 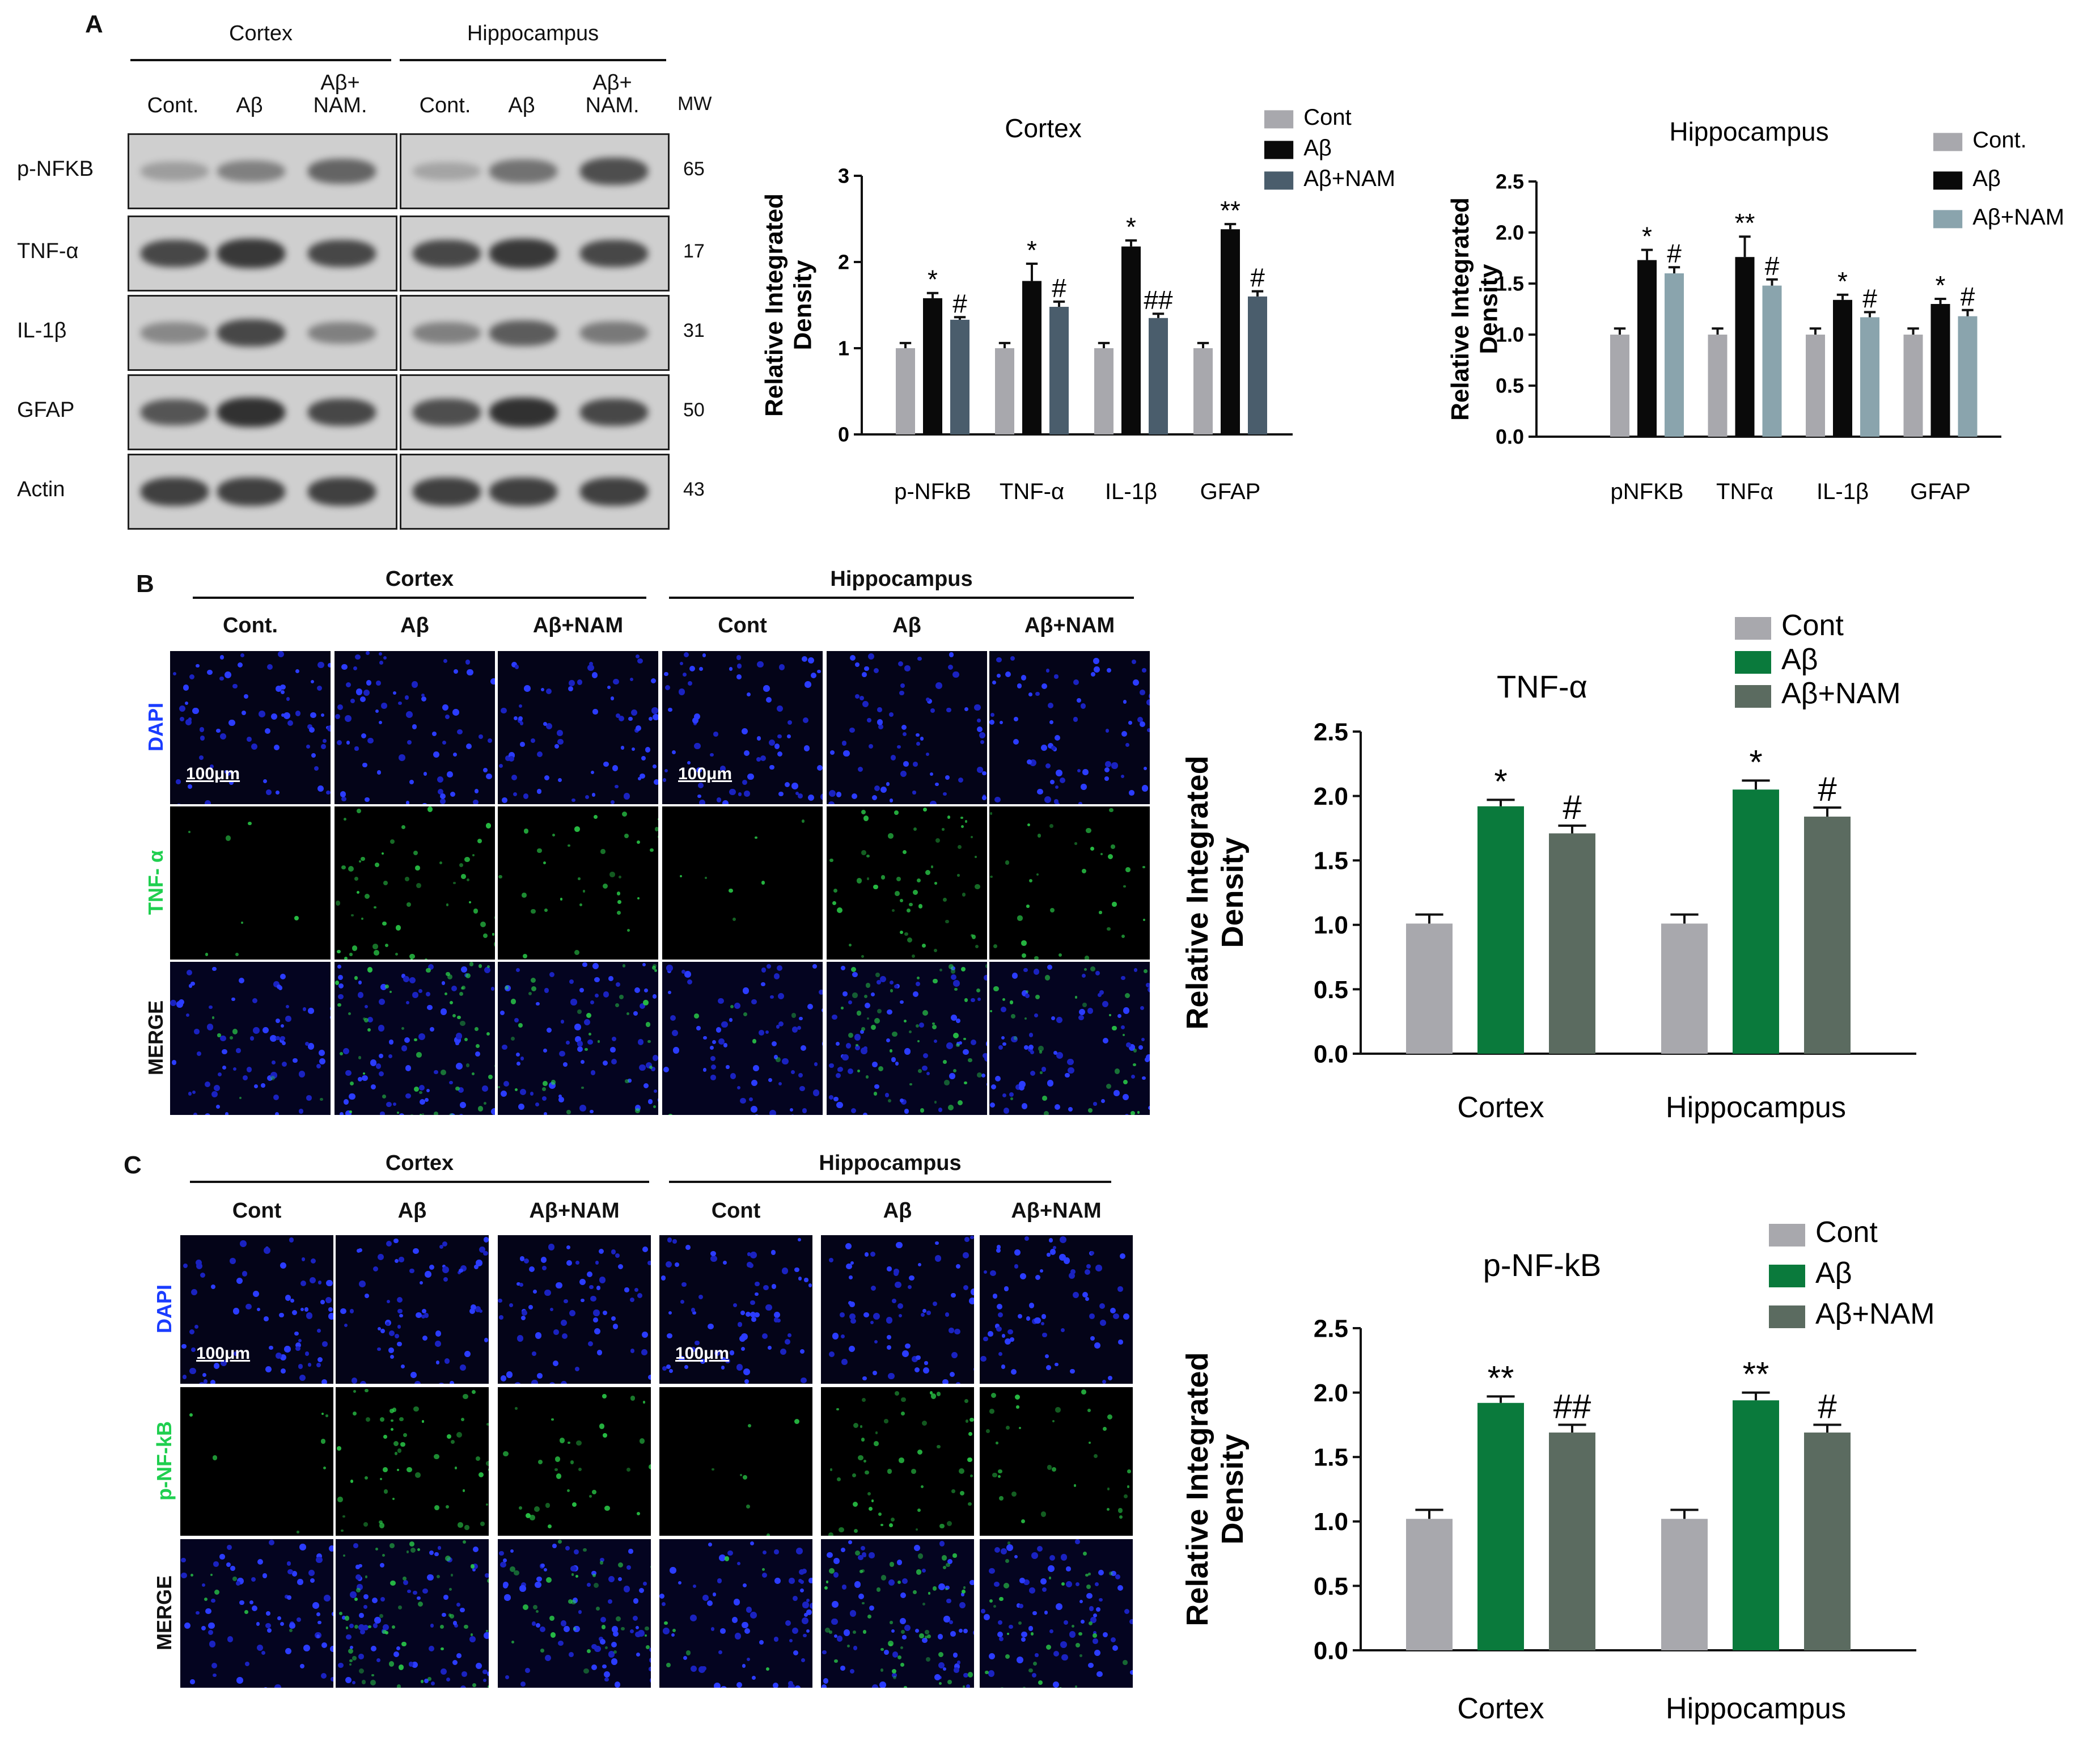 I want to click on if-column-title: Cont, so click(x=257, y=1211).